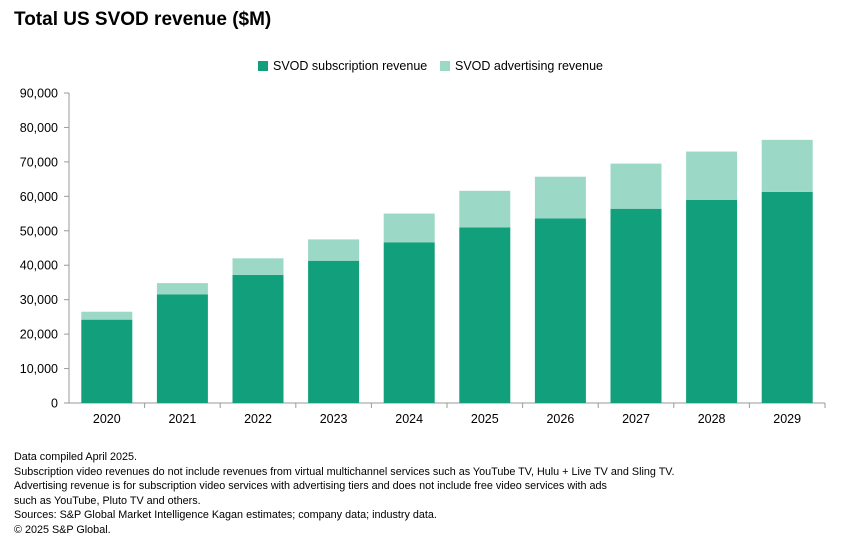  What do you see at coordinates (39, 335) in the screenshot?
I see `y-tick-label: 20,000` at bounding box center [39, 335].